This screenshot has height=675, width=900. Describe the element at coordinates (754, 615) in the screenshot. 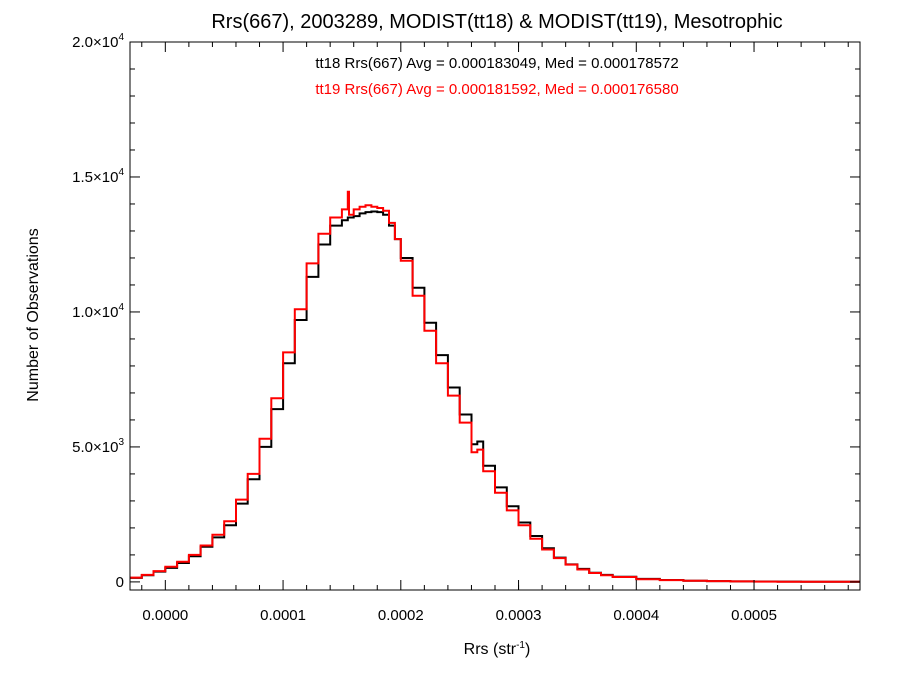

I see `x-tick-label: 0.0005` at that location.